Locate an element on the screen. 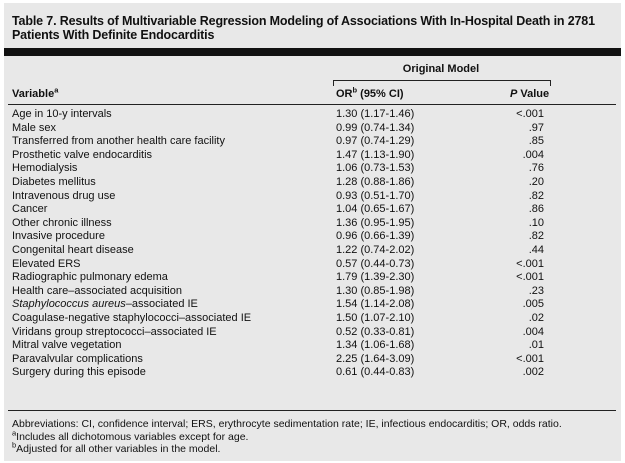 Image resolution: width=625 pixels, height=463 pixels. cell-variable-text: Hemodialysis is located at coordinates (45, 168).